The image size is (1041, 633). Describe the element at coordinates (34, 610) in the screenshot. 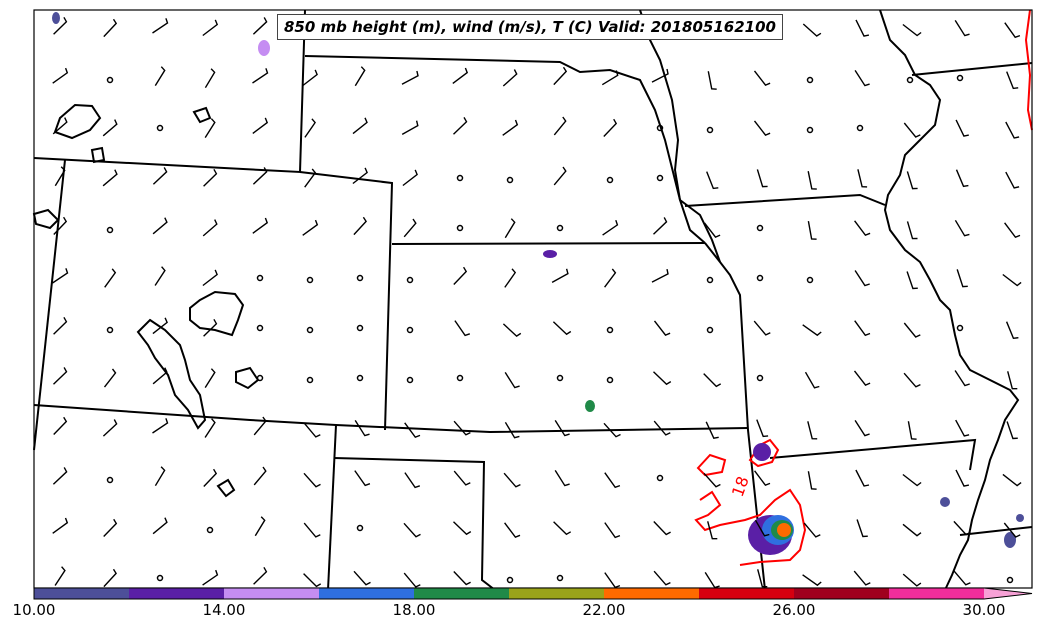

I see `colorbar-tick-label: 10.00` at that location.